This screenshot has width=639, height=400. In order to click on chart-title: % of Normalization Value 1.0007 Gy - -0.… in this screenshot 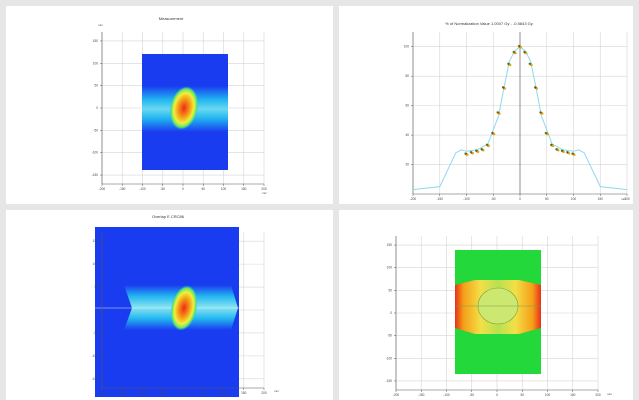, I will do `click(489, 23)`.